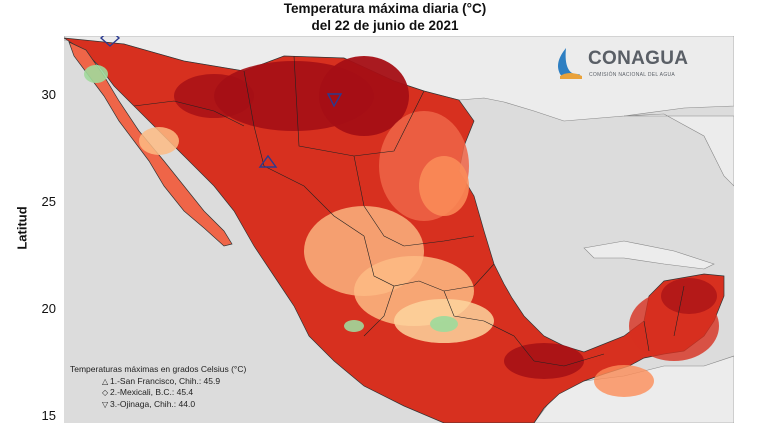 The height and width of the screenshot is (423, 770). What do you see at coordinates (649, 255) in the screenshot?
I see `cuba-land` at bounding box center [649, 255].